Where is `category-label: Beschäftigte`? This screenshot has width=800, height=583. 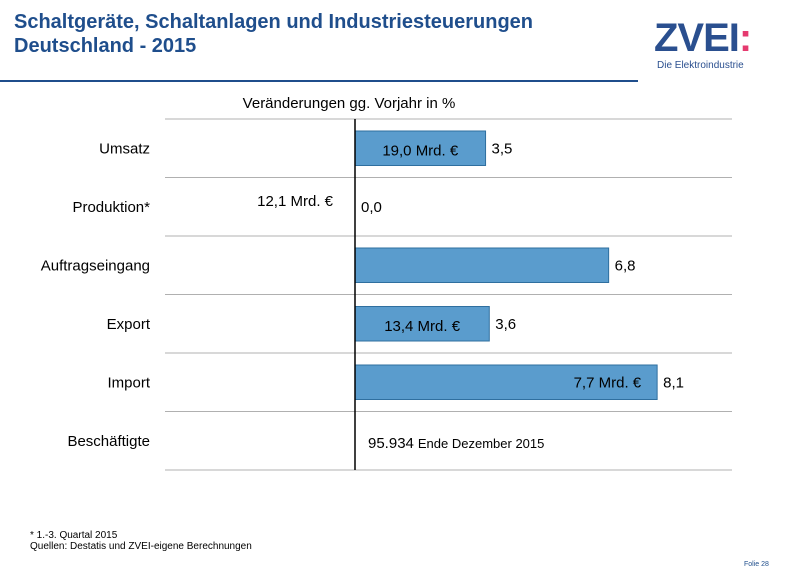 category-label: Beschäftigte is located at coordinates (108, 441).